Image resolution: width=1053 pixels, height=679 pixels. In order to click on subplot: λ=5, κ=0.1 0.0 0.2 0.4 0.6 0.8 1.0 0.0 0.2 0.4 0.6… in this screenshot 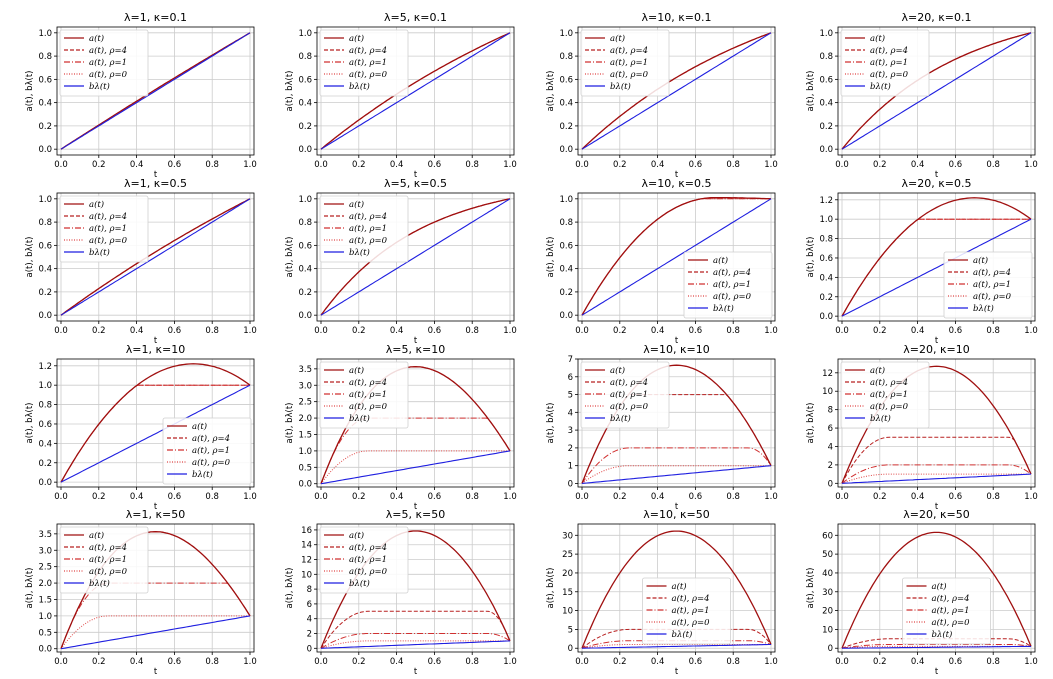, I will do `click(401, 95)`.